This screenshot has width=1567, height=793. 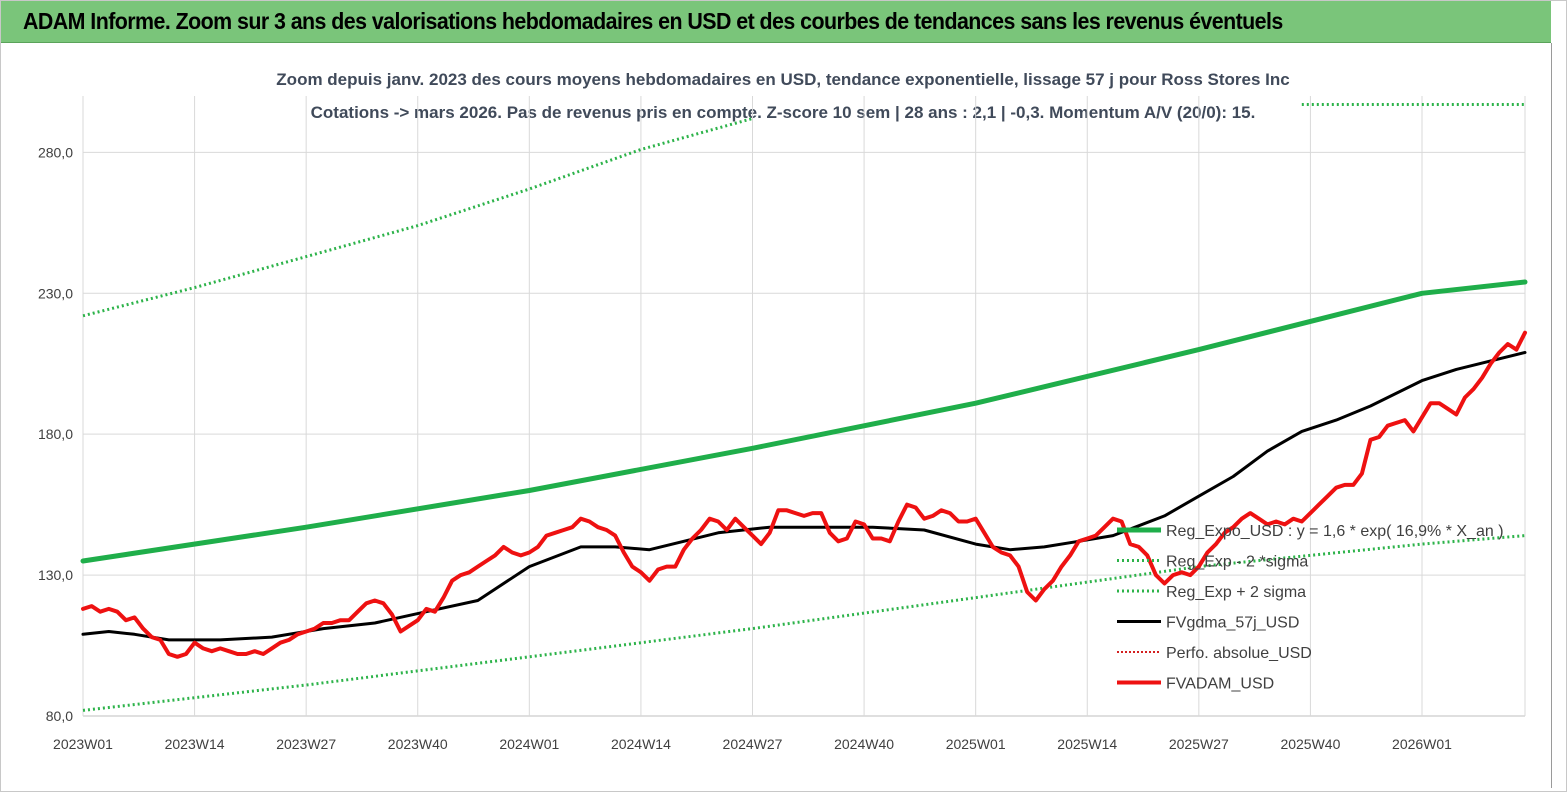 I want to click on x-tick-label: 2023W40, so click(x=418, y=744).